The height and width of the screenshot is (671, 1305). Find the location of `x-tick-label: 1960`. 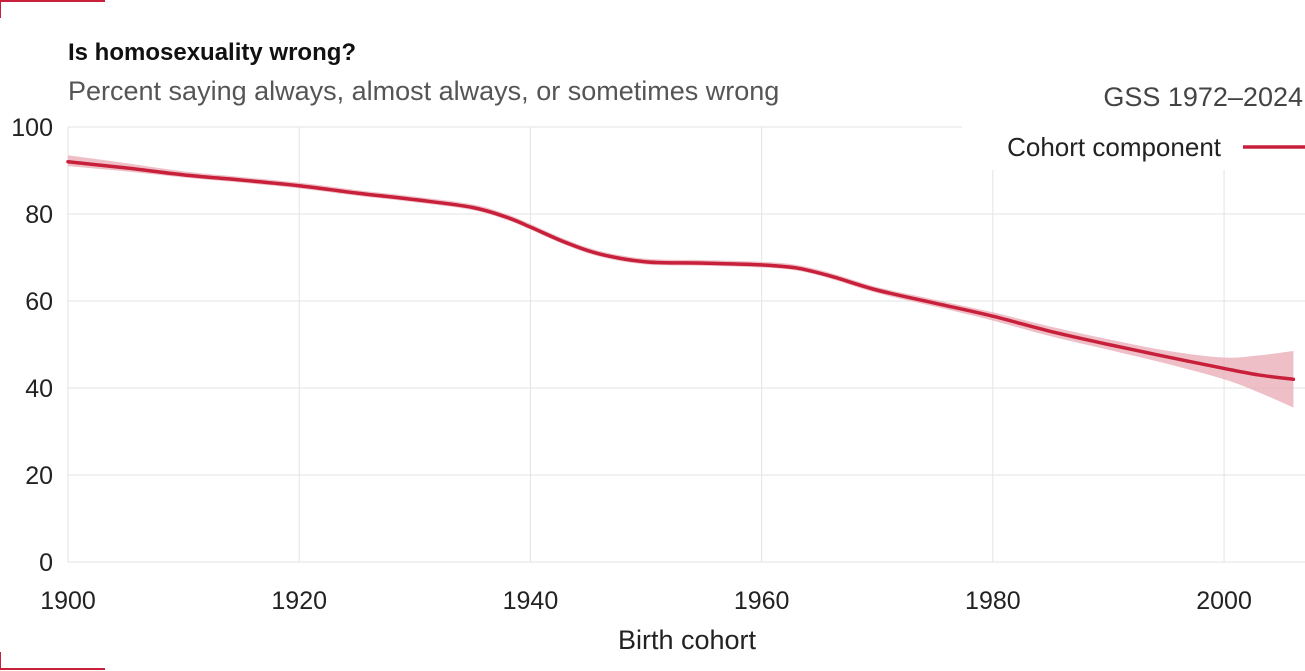

x-tick-label: 1960 is located at coordinates (762, 601).